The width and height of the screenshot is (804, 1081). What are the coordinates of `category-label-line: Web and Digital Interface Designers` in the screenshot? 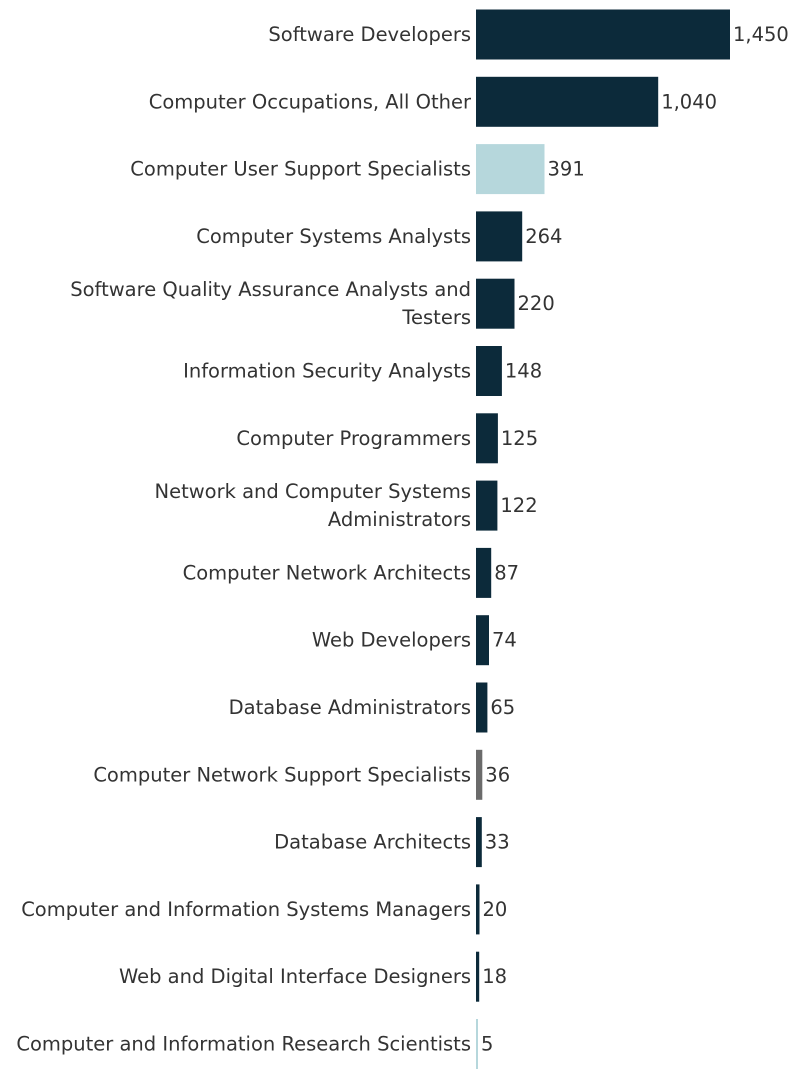 It's located at (295, 976).